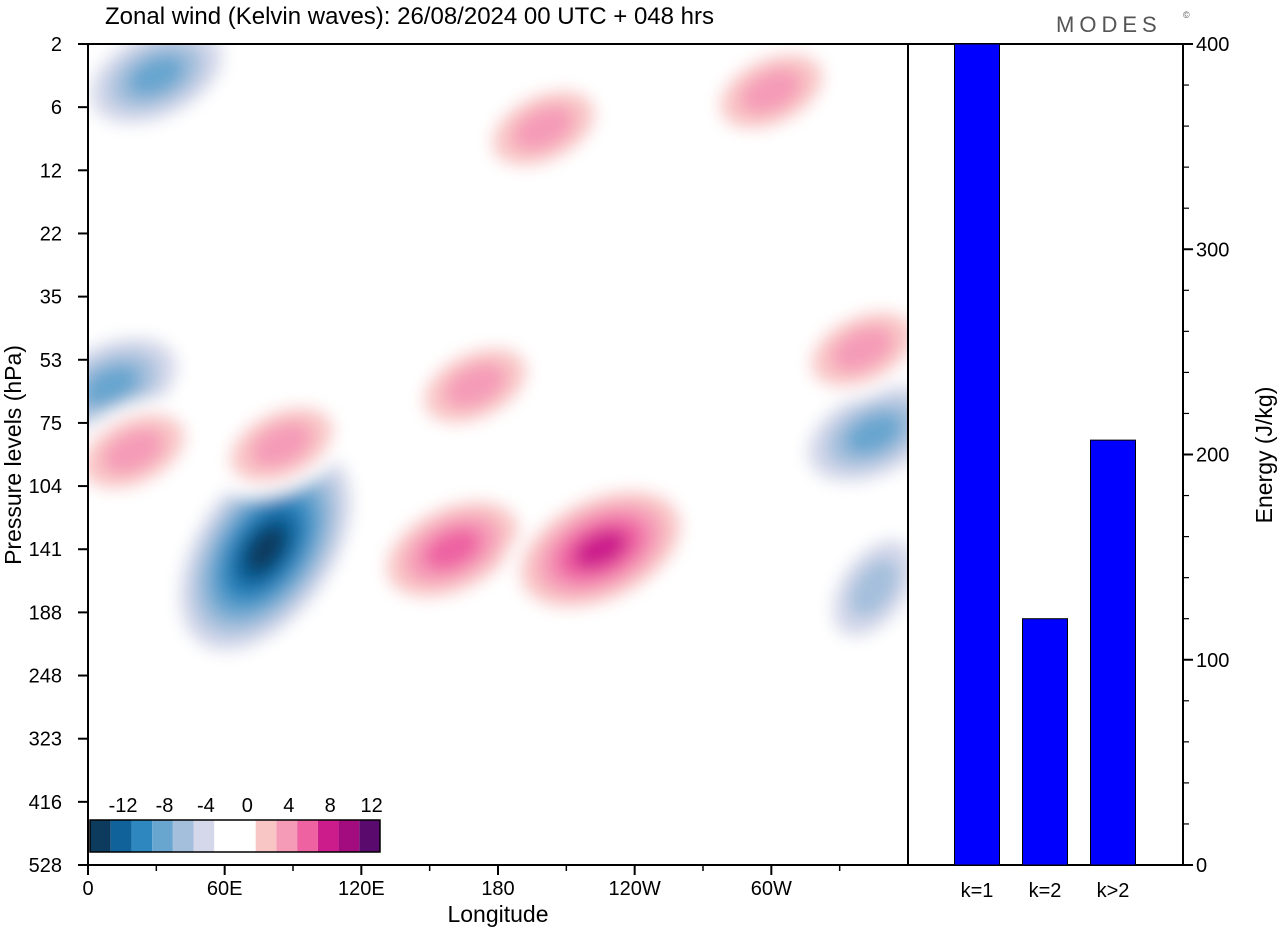 This screenshot has width=1280, height=930. I want to click on y-tick-label: 12, so click(51, 171).